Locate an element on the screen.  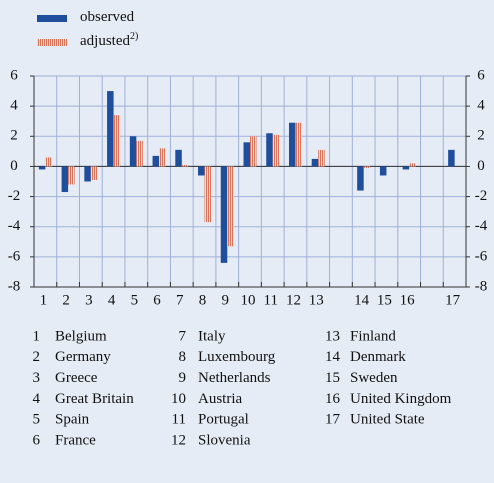
y2-tick-label: -2 is located at coordinates (481, 196).